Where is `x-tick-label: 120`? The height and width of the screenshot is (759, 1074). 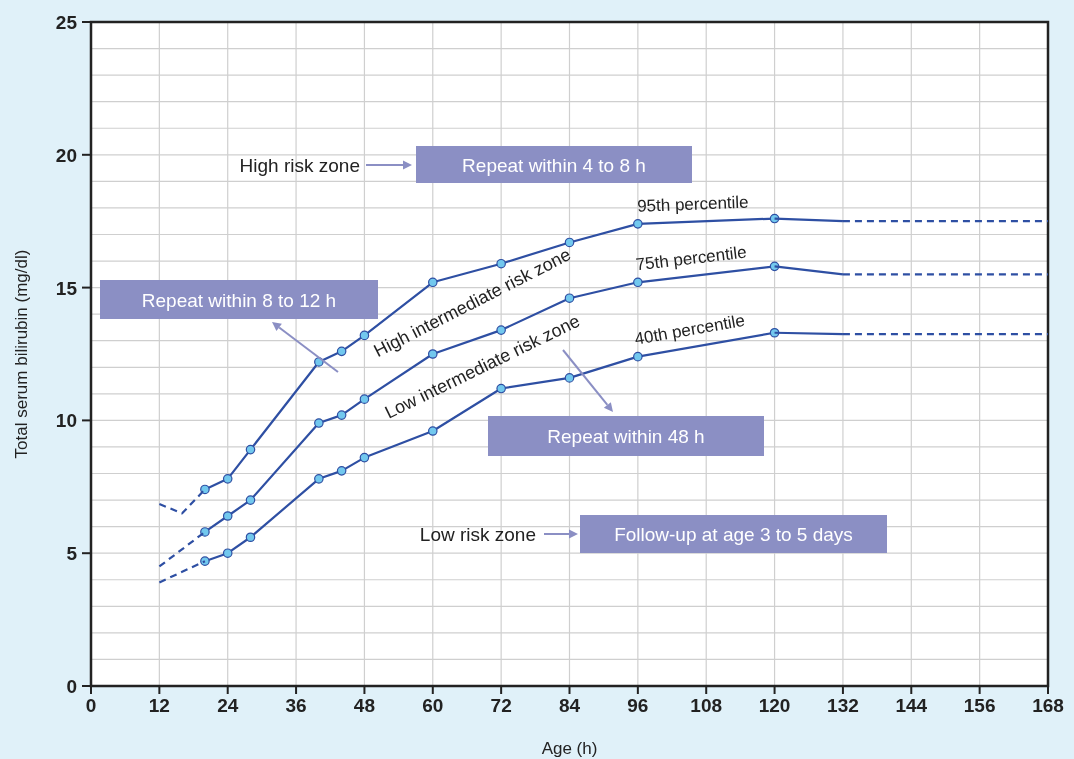 x-tick-label: 120 is located at coordinates (774, 705).